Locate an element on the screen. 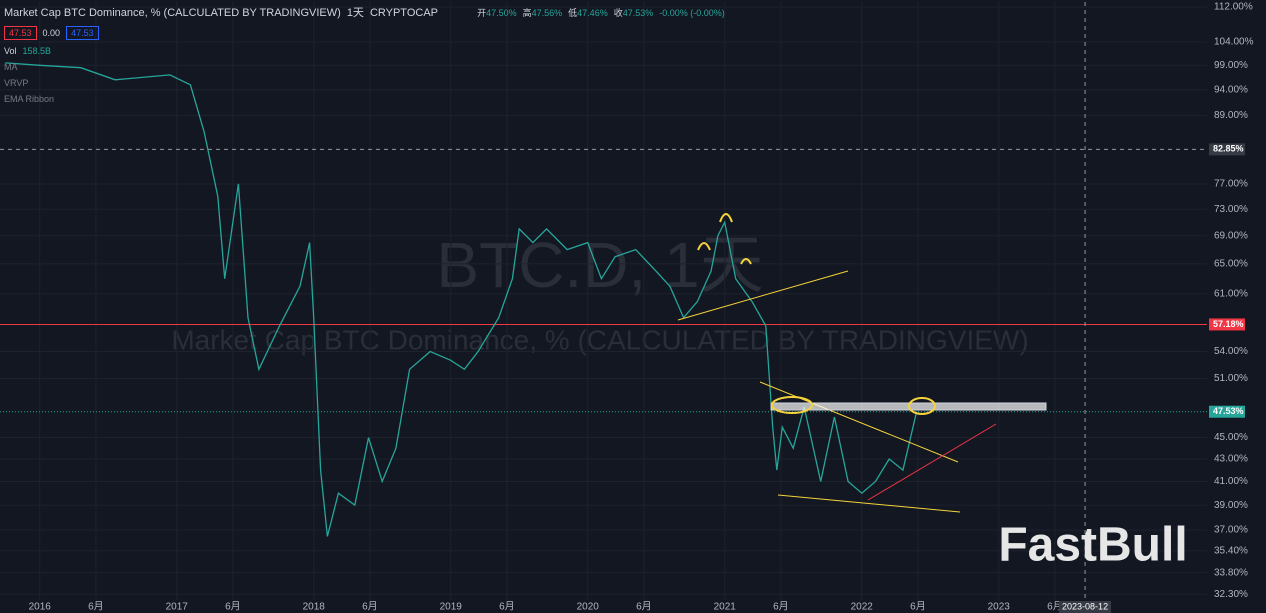 This screenshot has width=1266, height=613. ohlc-value: 47.53% is located at coordinates (638, 13).